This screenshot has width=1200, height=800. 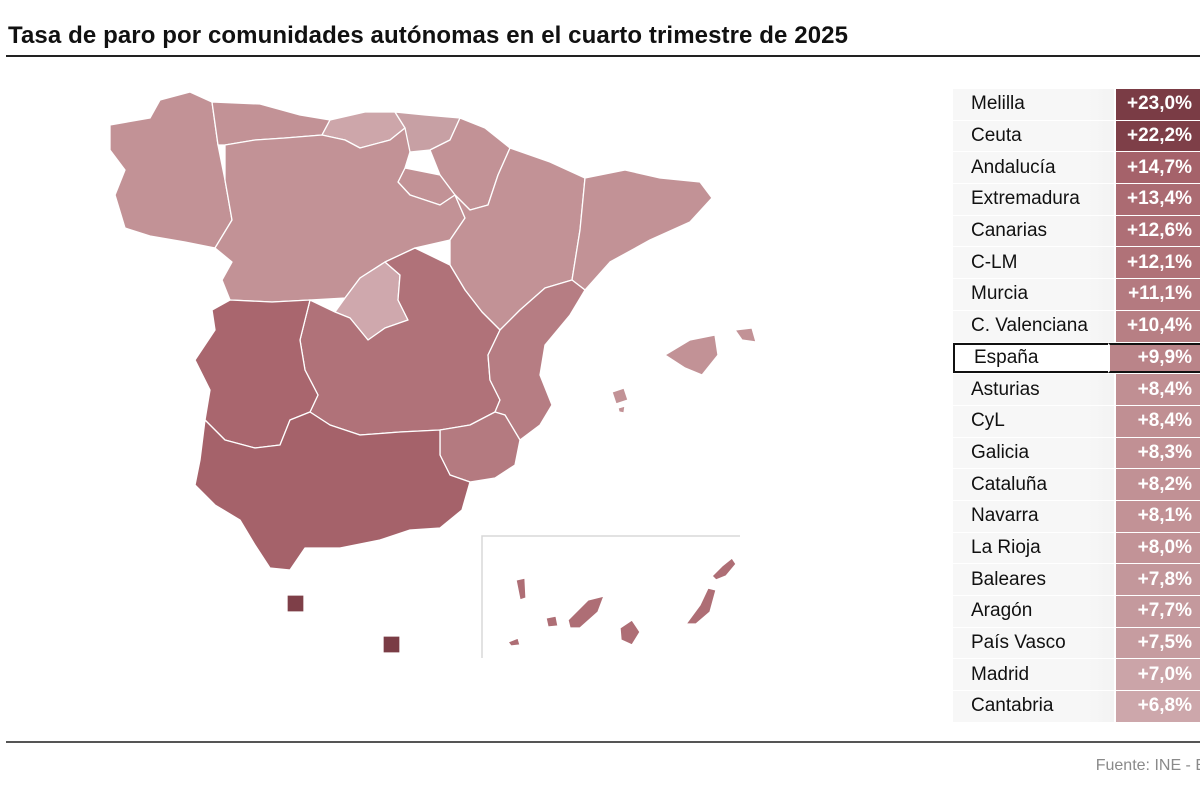 What do you see at coordinates (994, 262) in the screenshot?
I see `region-name: C-LM` at bounding box center [994, 262].